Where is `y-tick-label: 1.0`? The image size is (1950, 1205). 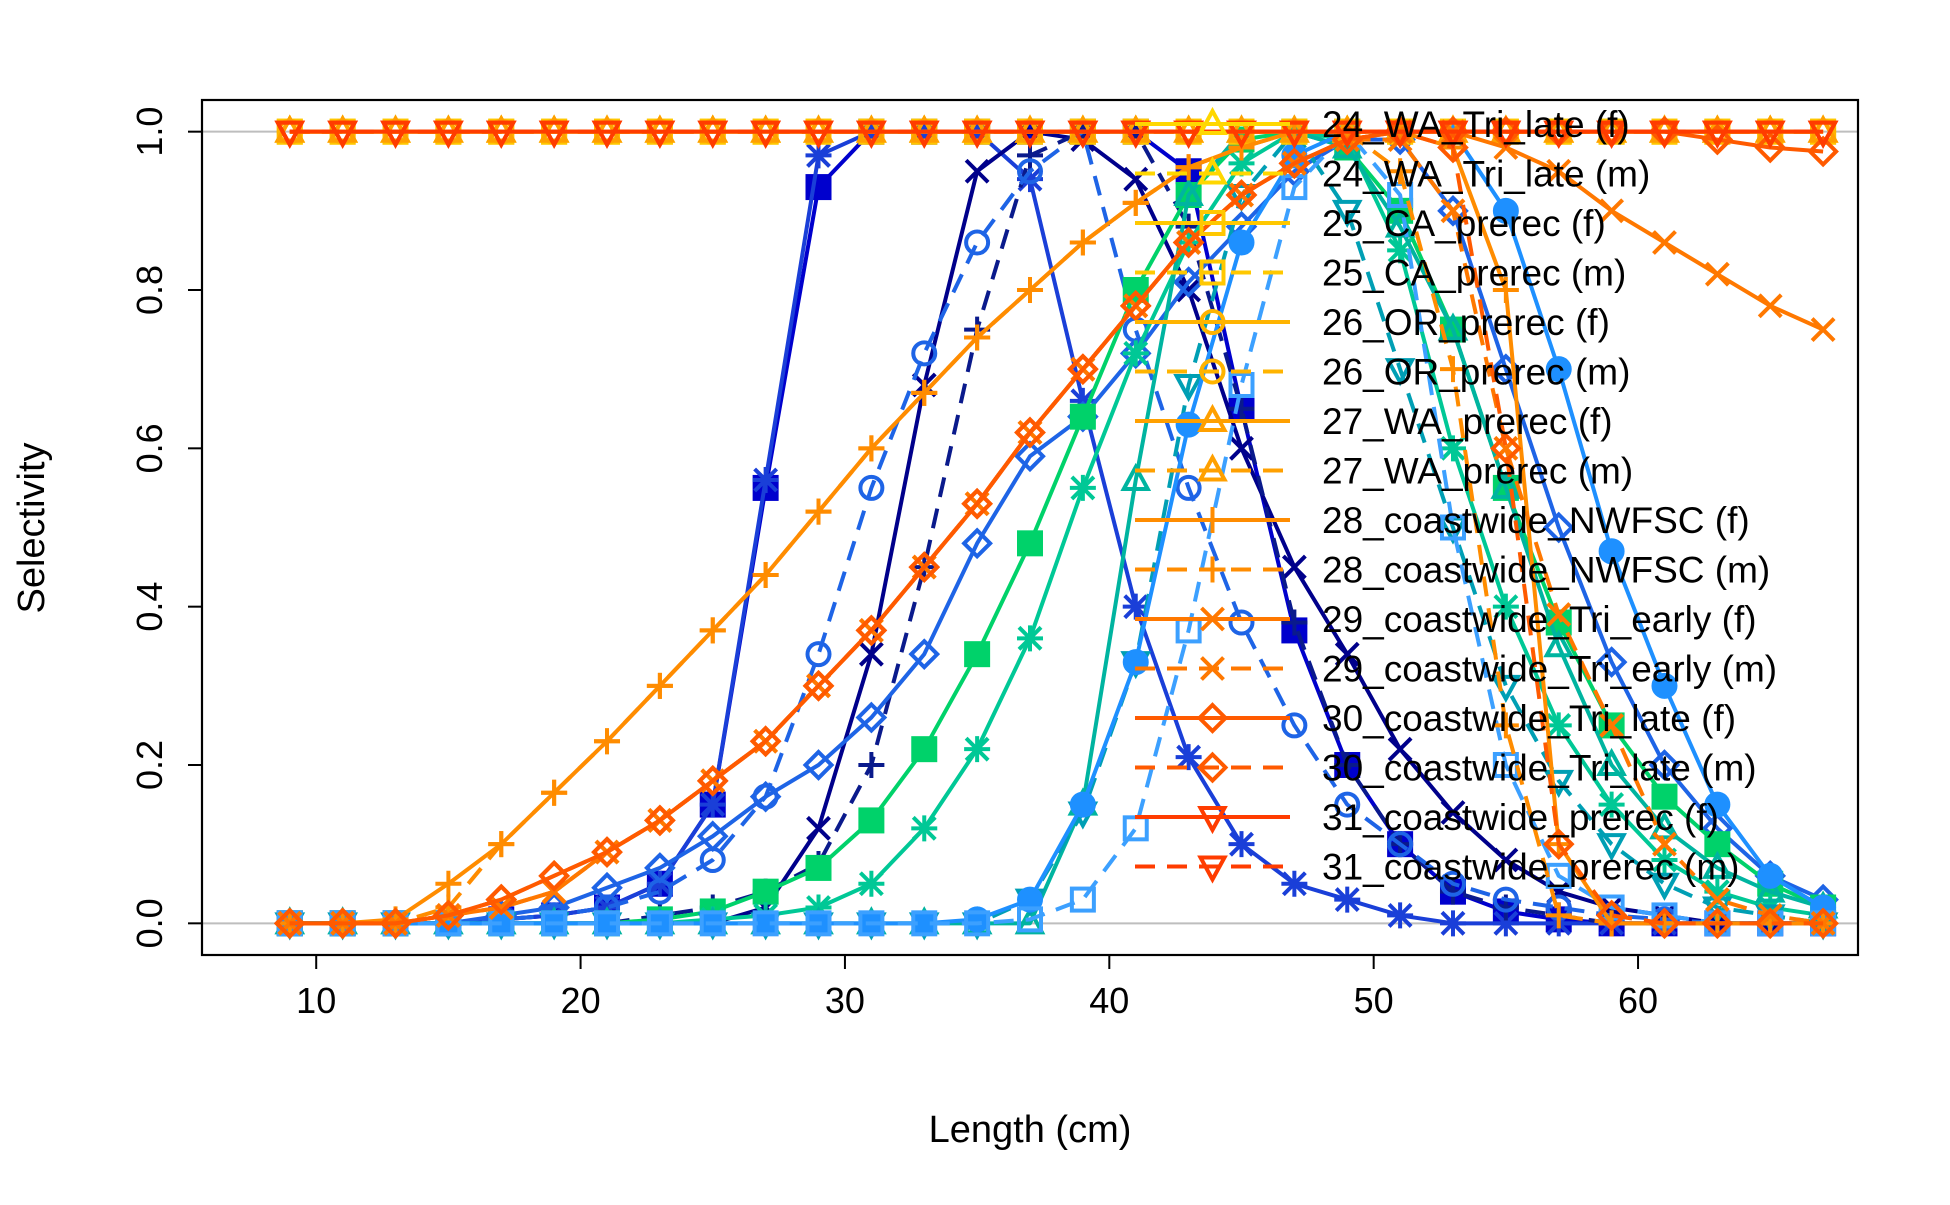
y-tick-label: 1.0 is located at coordinates (149, 132).